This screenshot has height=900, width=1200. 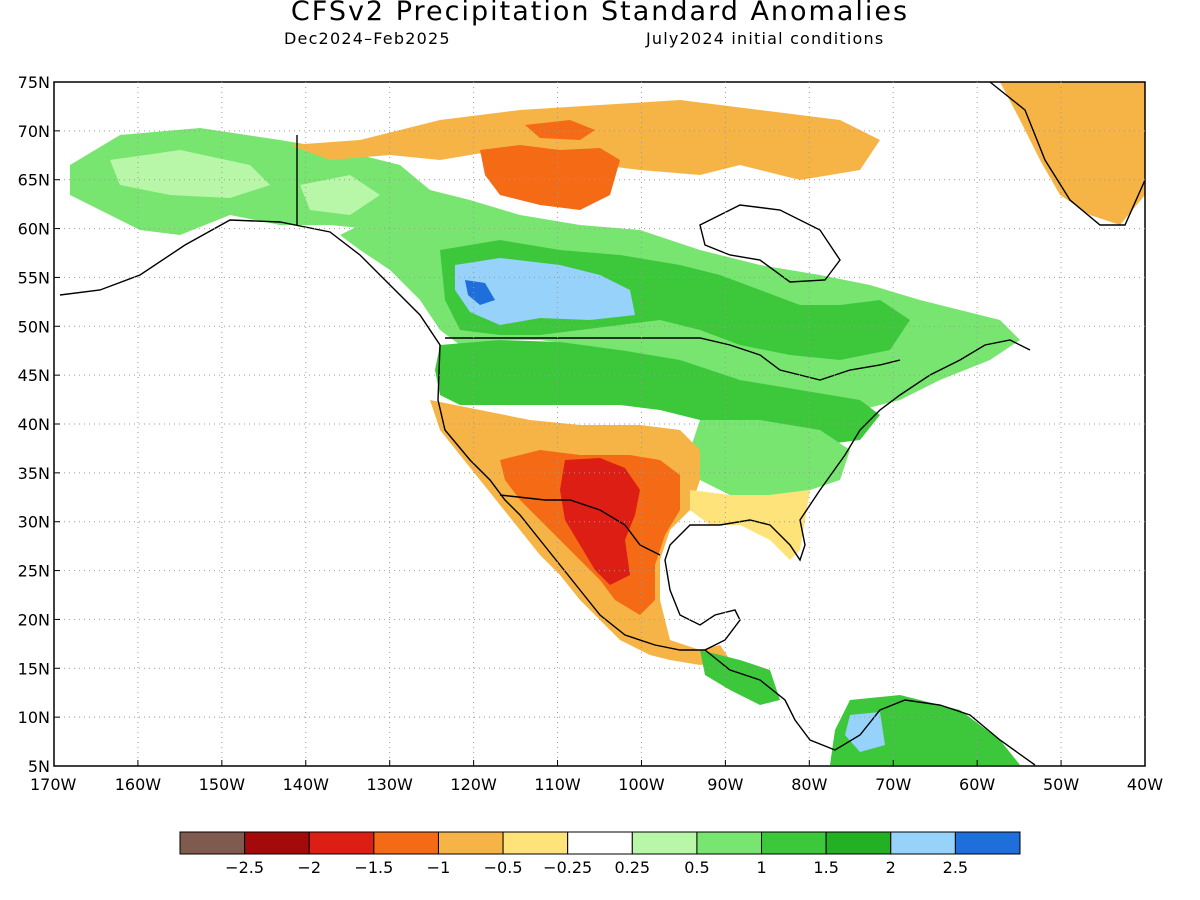 I want to click on lat-tick-label: 5N, so click(x=39, y=766).